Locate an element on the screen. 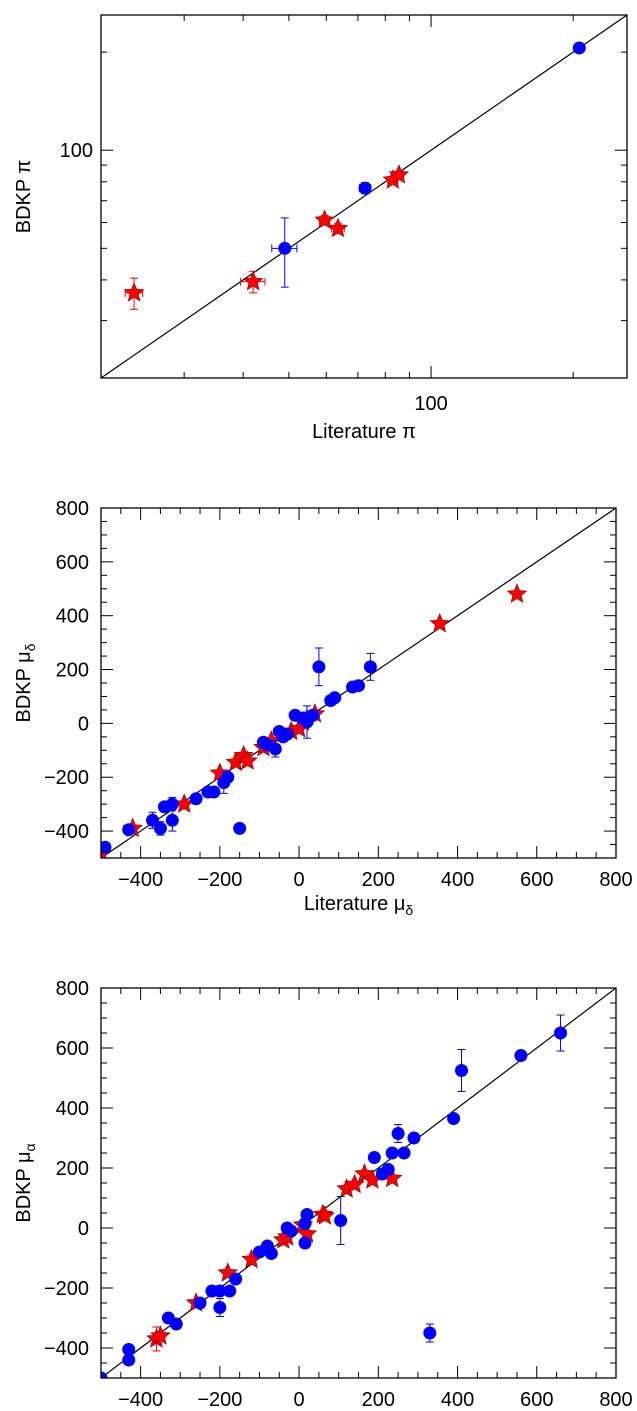  y-tick-label: 100 is located at coordinates (76, 151).